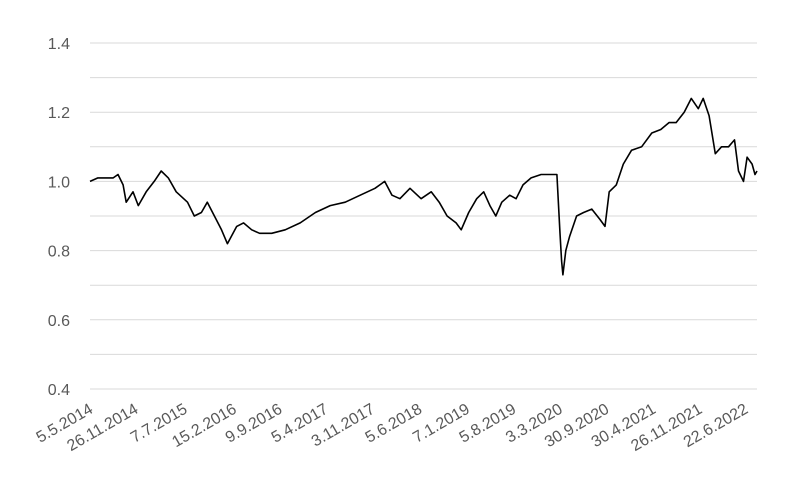  I want to click on y-tick-label: 0.6, so click(59, 321).